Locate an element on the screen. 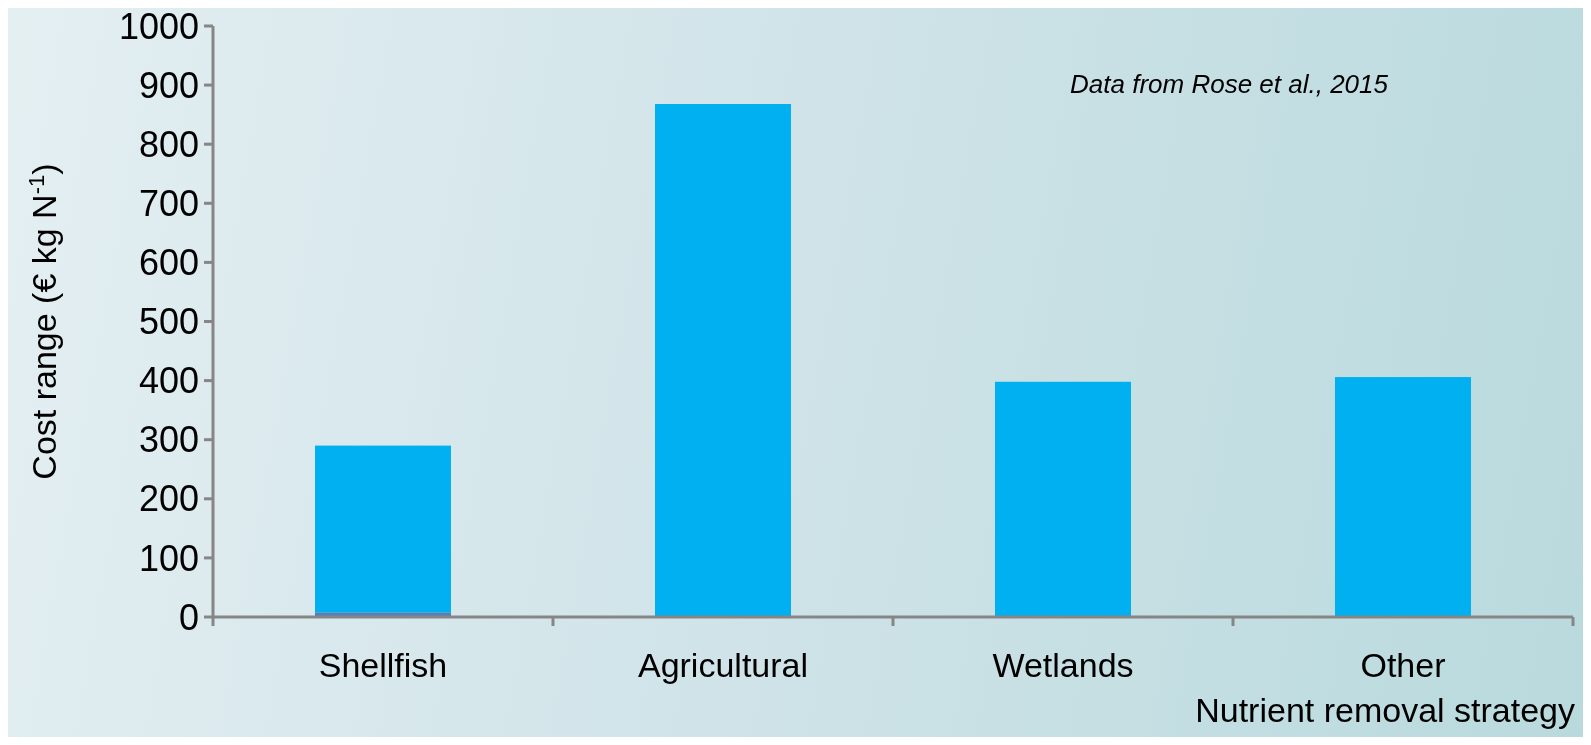 The width and height of the screenshot is (1591, 745). x-tick-label: Other is located at coordinates (1403, 665).